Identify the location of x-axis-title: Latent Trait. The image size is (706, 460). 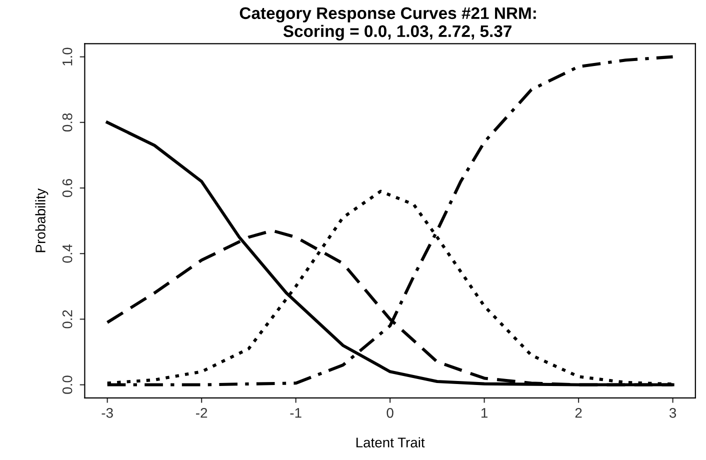
(390, 442).